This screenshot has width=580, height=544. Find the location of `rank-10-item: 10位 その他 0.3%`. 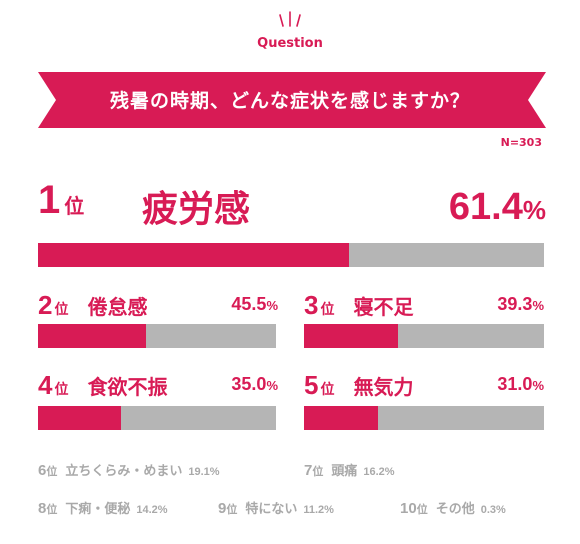

rank-10-item: 10位 その他 0.3% is located at coordinates (453, 507).